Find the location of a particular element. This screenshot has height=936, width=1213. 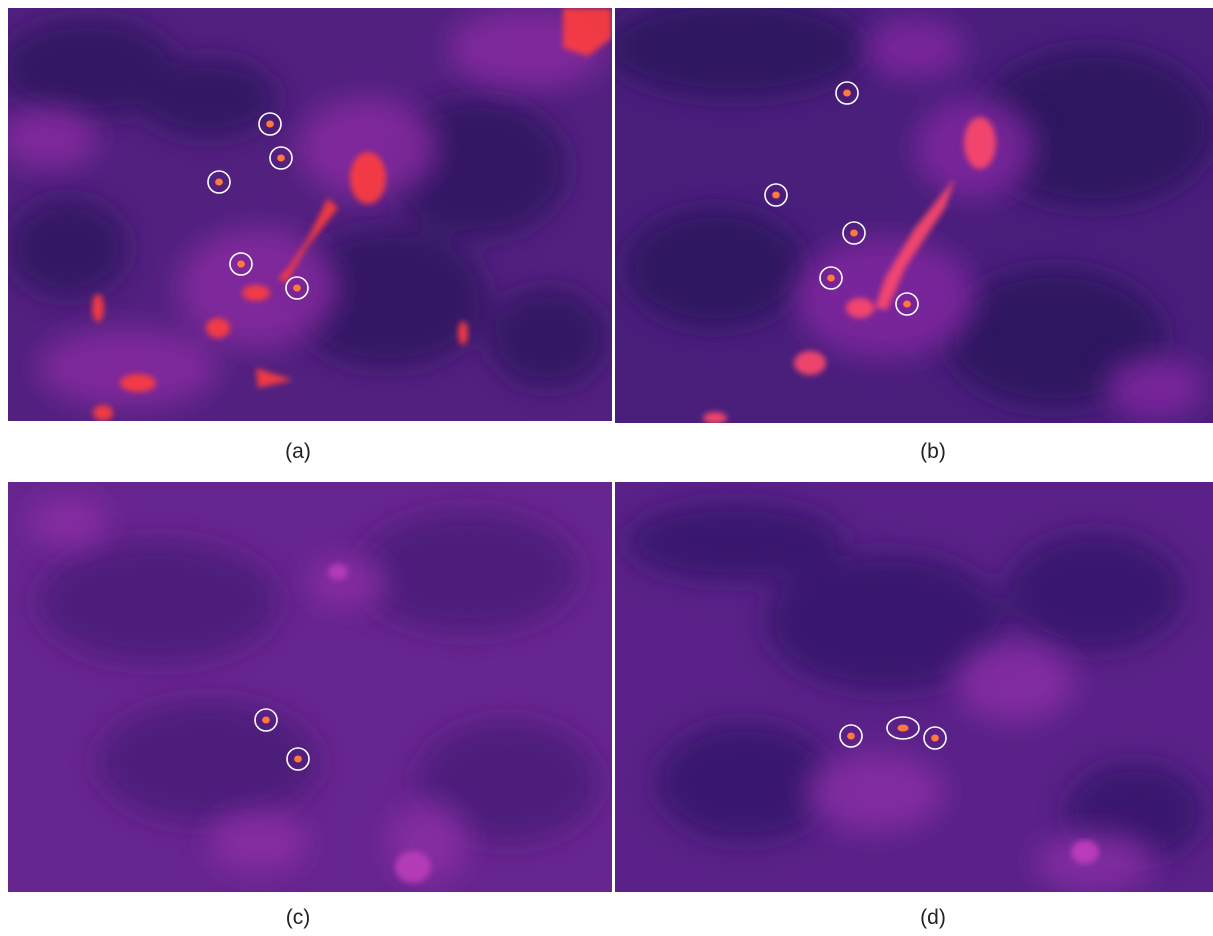

caption-d: (d) is located at coordinates (933, 917).